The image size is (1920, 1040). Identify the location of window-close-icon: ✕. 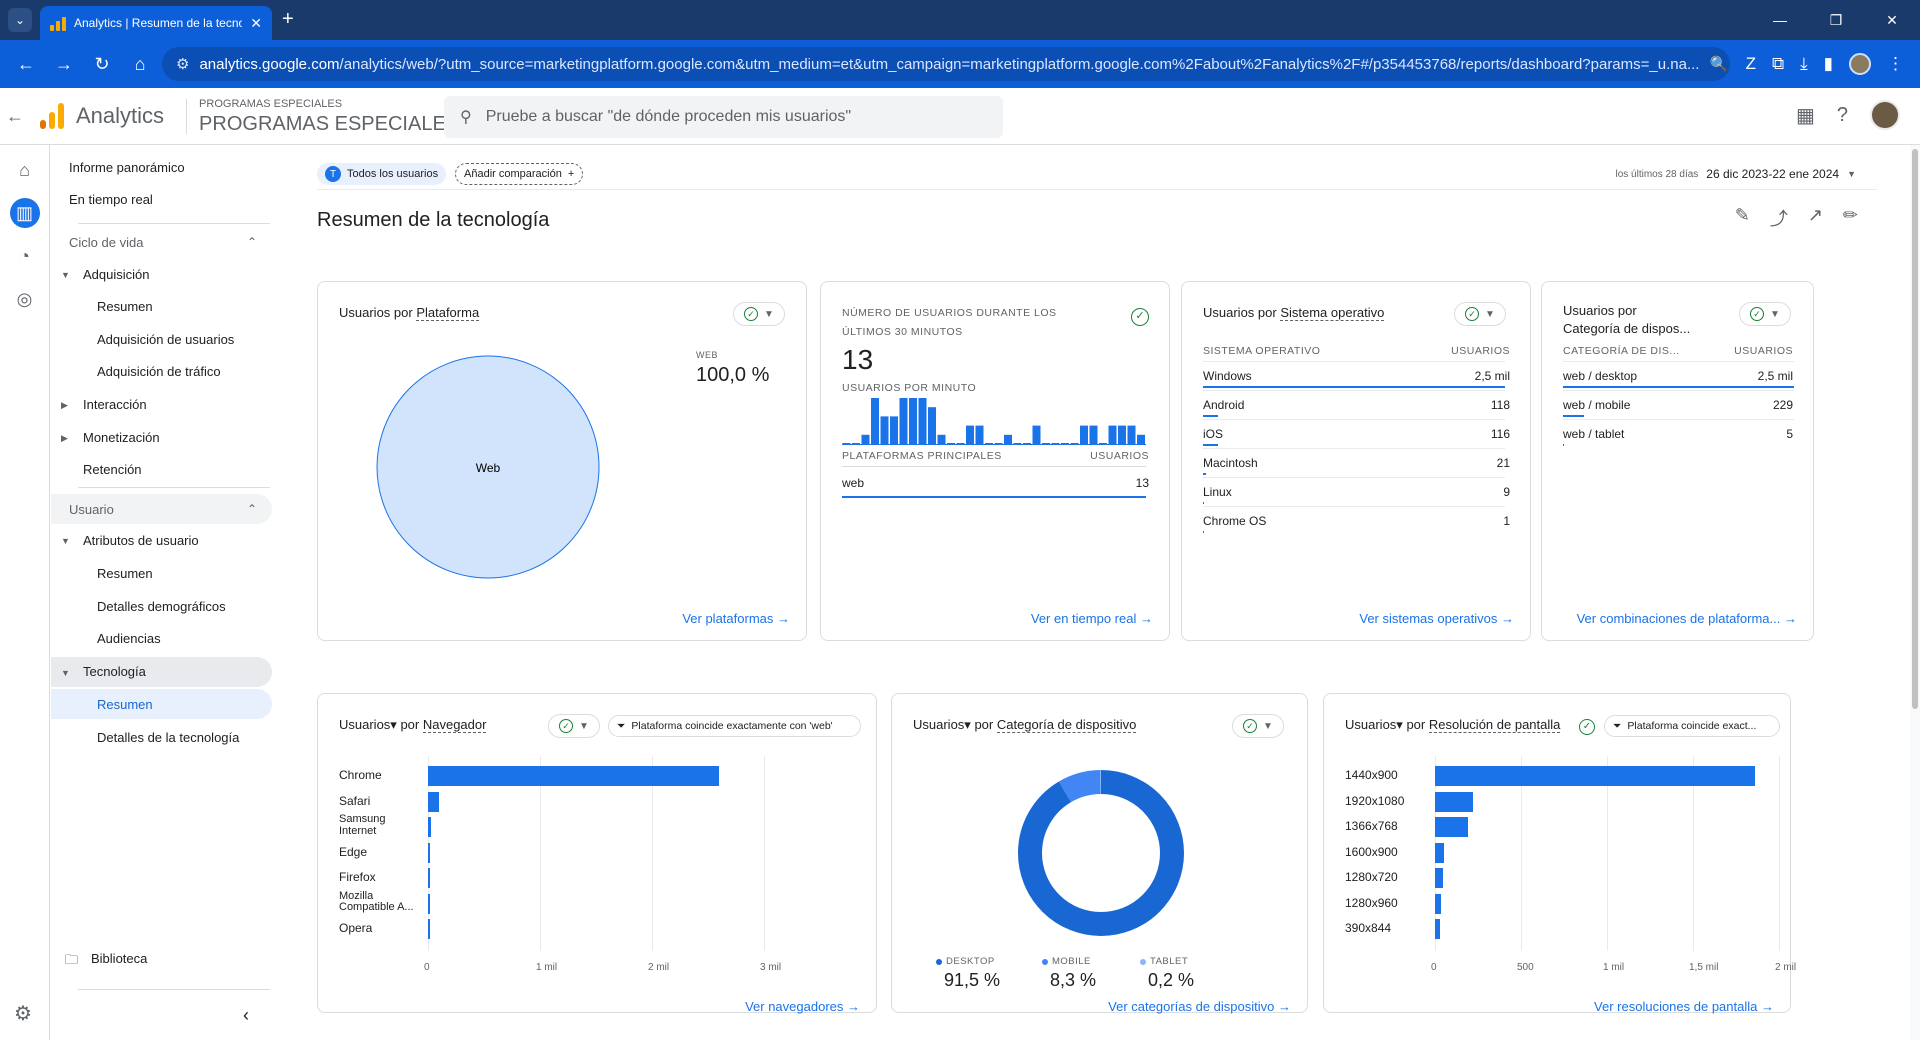
(1892, 20).